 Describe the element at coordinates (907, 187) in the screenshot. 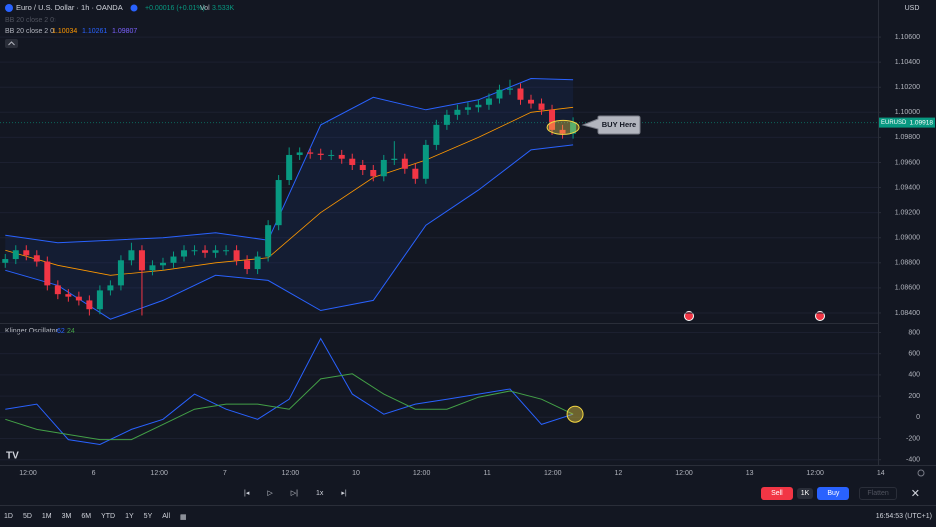

I see `y-tick-label: 1.09400` at that location.